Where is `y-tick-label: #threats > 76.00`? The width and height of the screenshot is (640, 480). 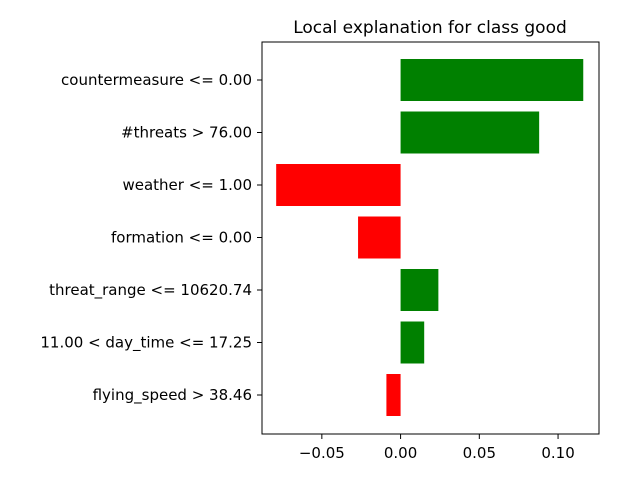 y-tick-label: #threats > 76.00 is located at coordinates (186, 133).